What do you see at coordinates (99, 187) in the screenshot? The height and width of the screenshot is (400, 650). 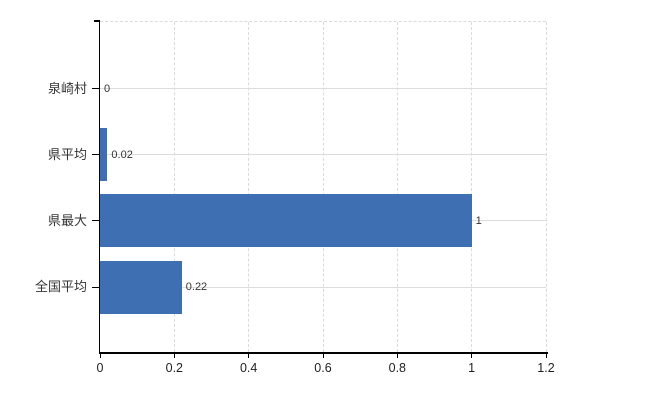 I see `y-axis-line` at bounding box center [99, 187].